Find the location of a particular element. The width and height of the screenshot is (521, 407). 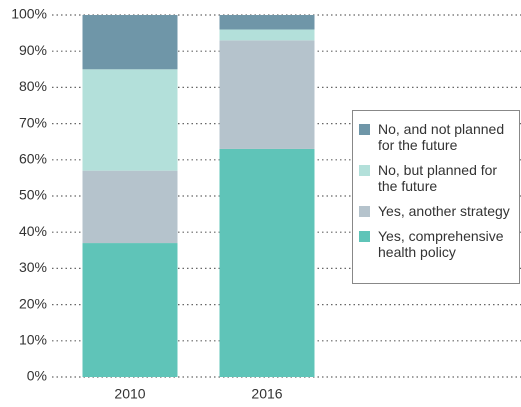

x-tick-label: 2016 is located at coordinates (266, 394).